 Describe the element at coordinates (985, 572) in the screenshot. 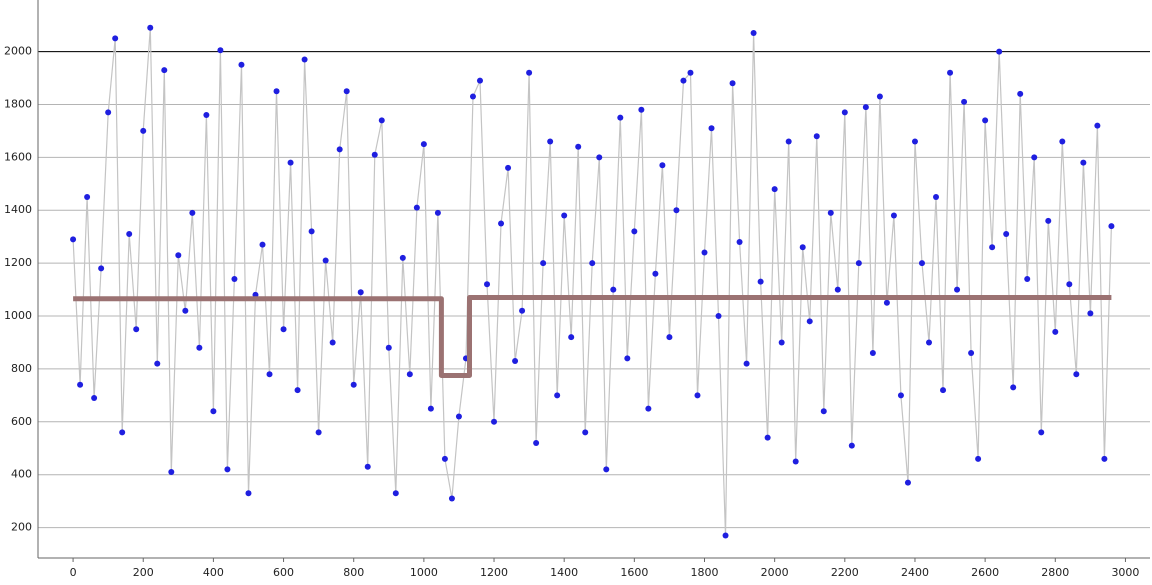

I see `x-tick-label: 2600` at that location.